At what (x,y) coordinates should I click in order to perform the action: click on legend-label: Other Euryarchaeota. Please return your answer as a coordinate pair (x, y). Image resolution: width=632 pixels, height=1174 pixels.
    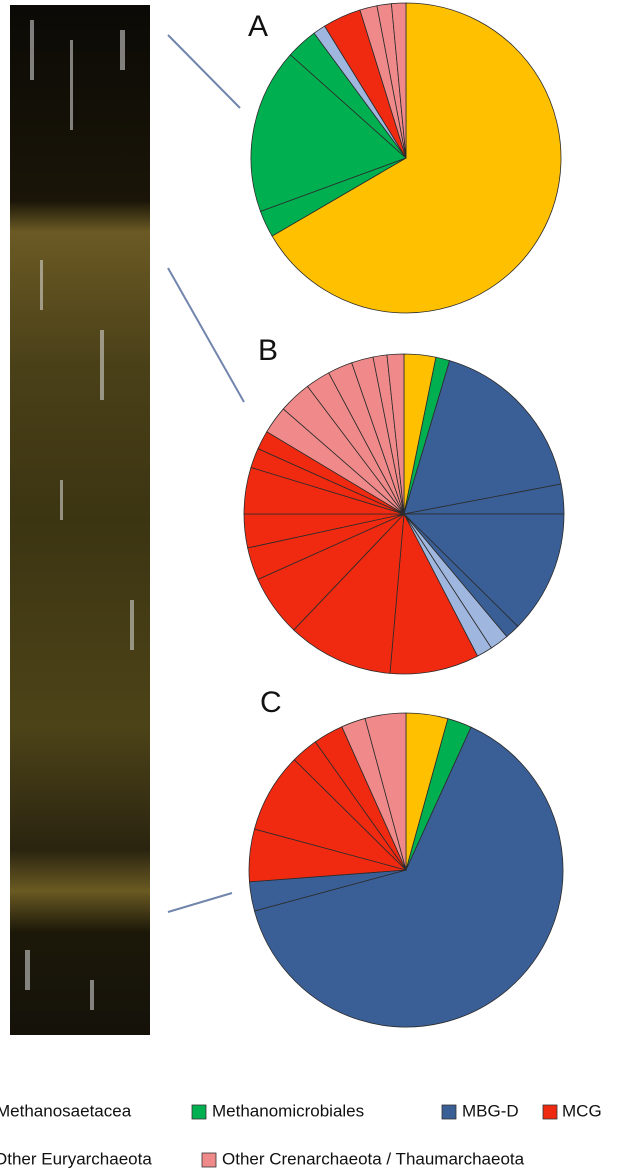
    Looking at the image, I should click on (76, 1158).